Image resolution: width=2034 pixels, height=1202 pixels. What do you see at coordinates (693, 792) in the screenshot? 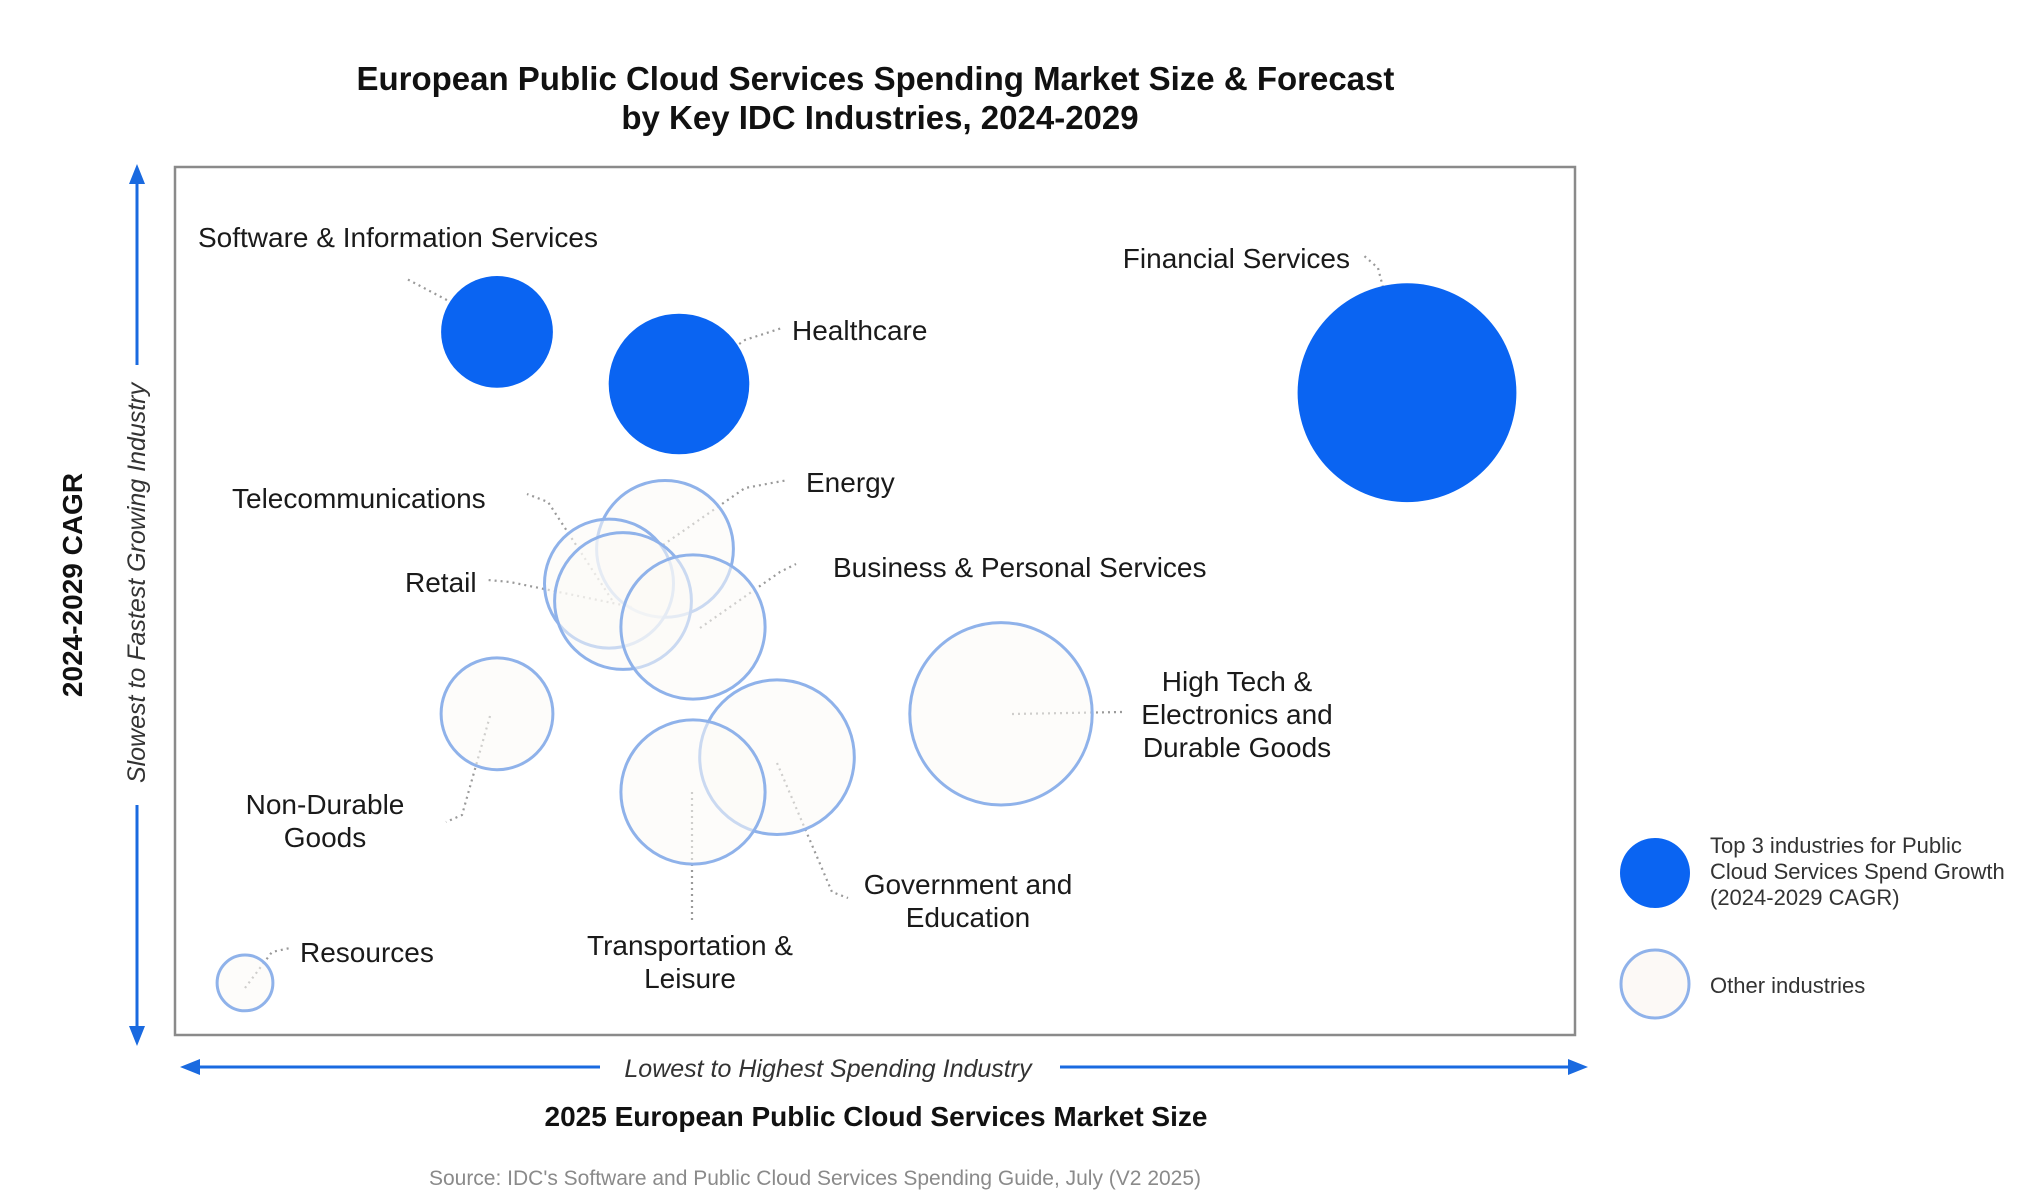
I see `bubble-transportation-and-leisure` at bounding box center [693, 792].